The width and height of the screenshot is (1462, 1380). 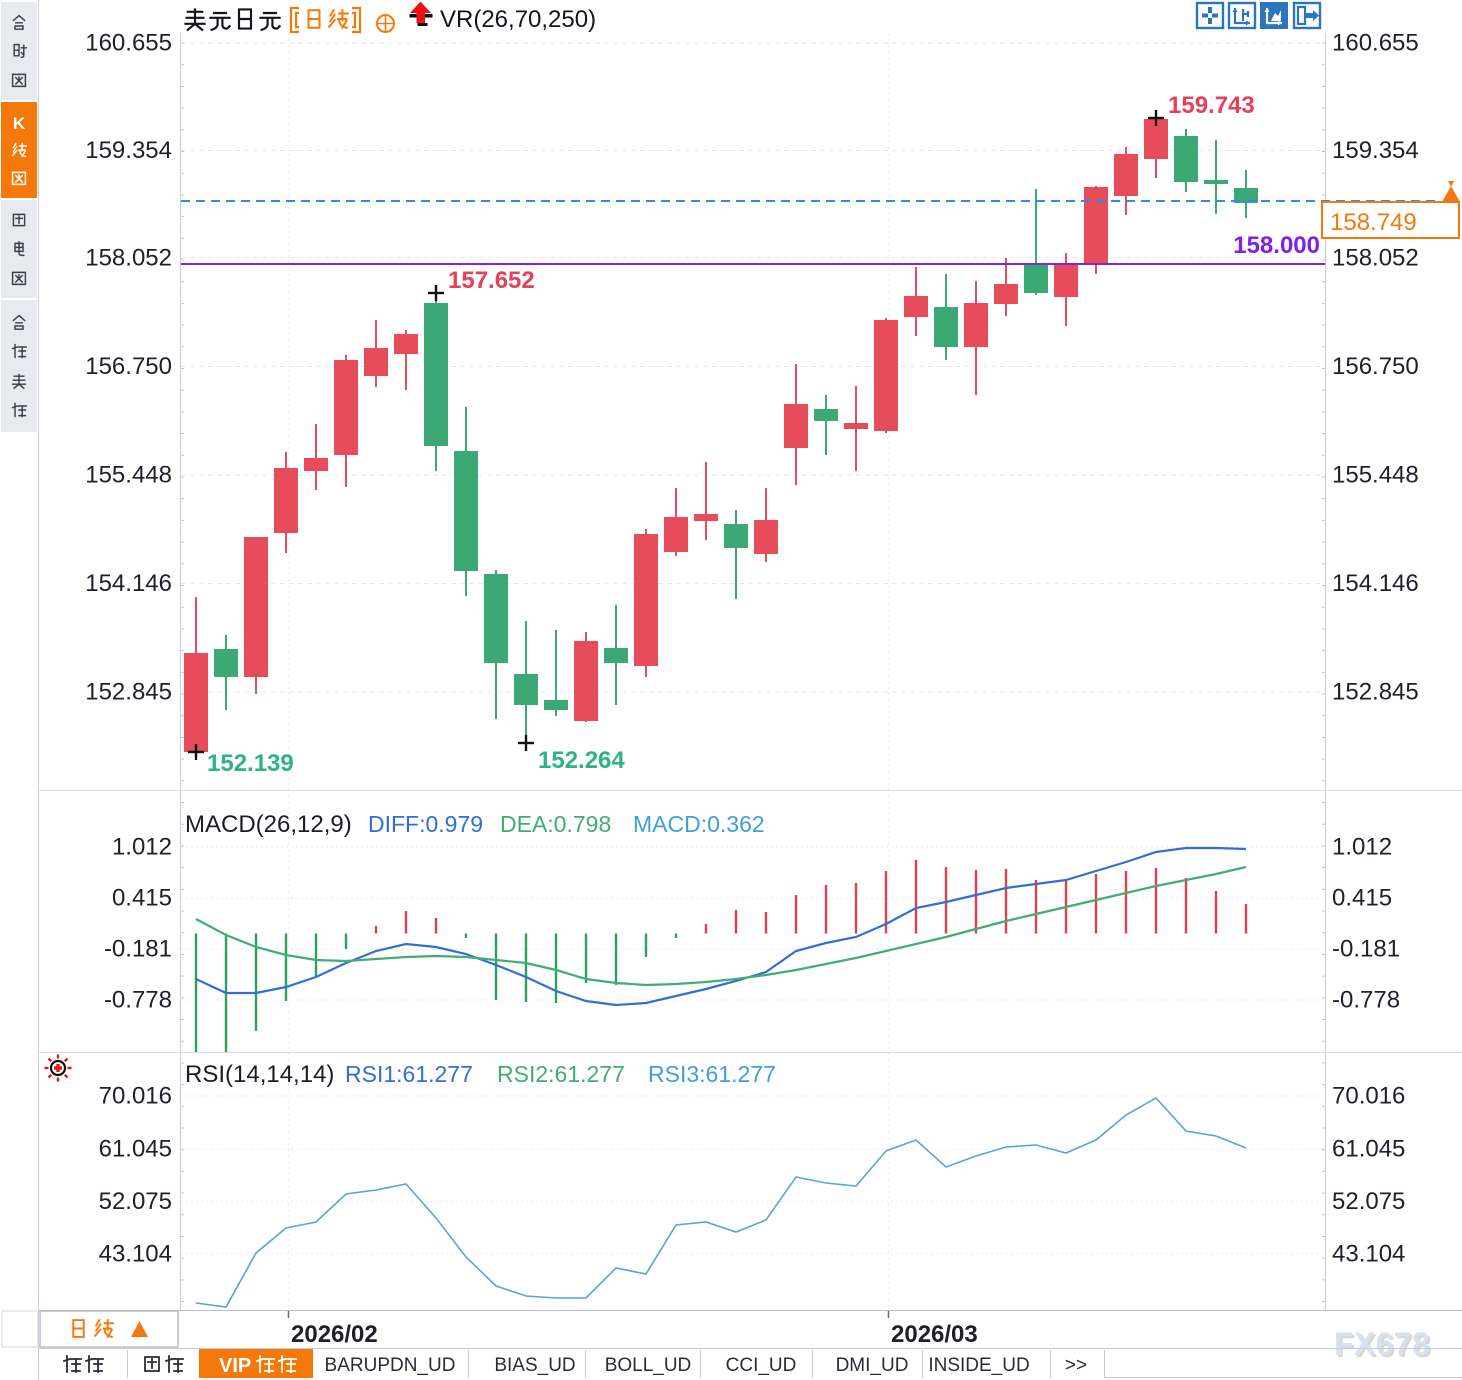 What do you see at coordinates (561, 1074) in the screenshot?
I see `svg-text: RSI2:61.277` at bounding box center [561, 1074].